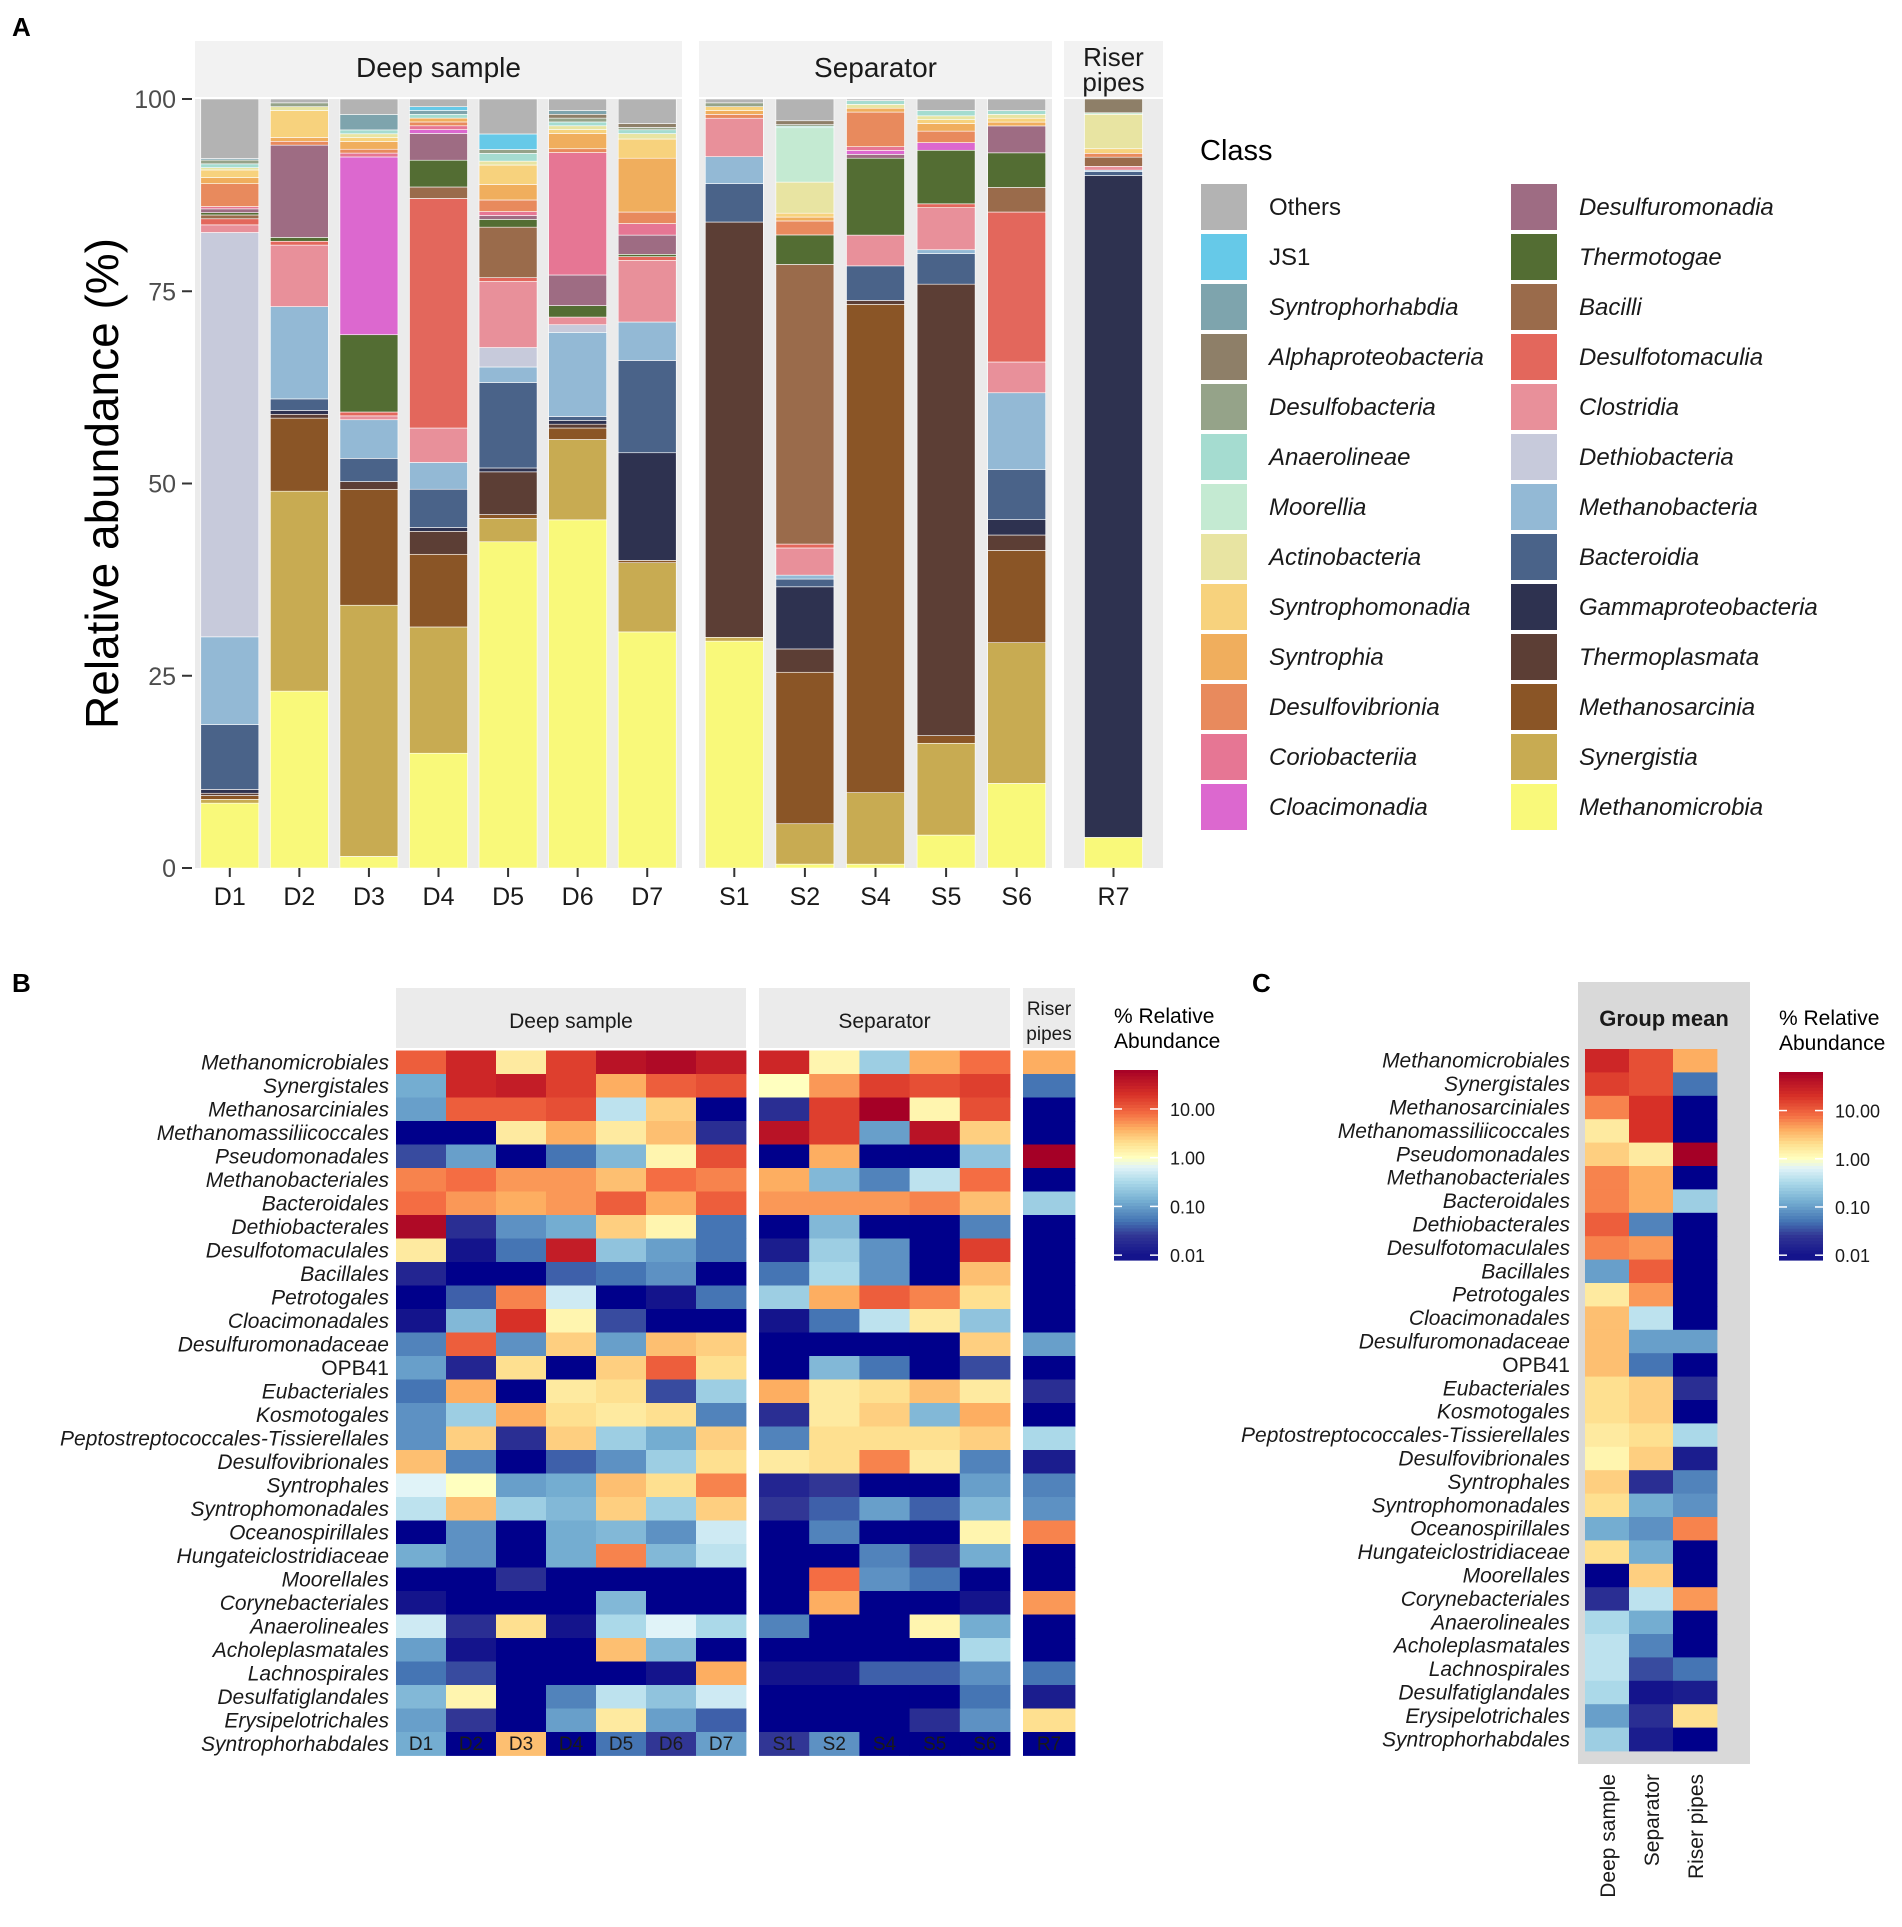 The image size is (1902, 1927). Describe the element at coordinates (647, 562) in the screenshot. I see `bar-segment-methanosarcinia` at that location.